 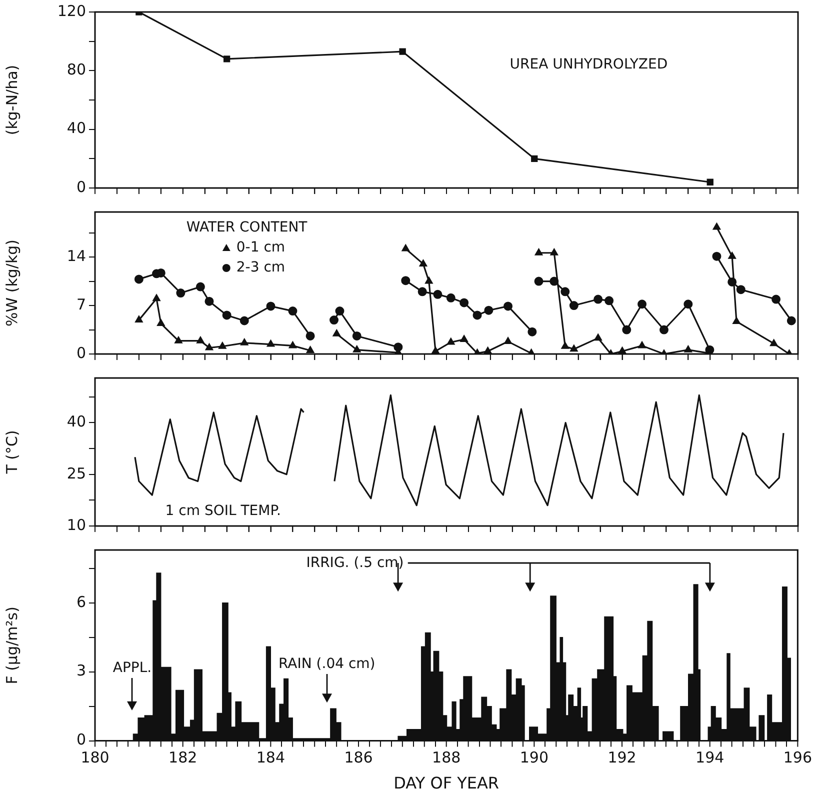 I want to click on y-tick-label: 3, so click(x=81, y=671).